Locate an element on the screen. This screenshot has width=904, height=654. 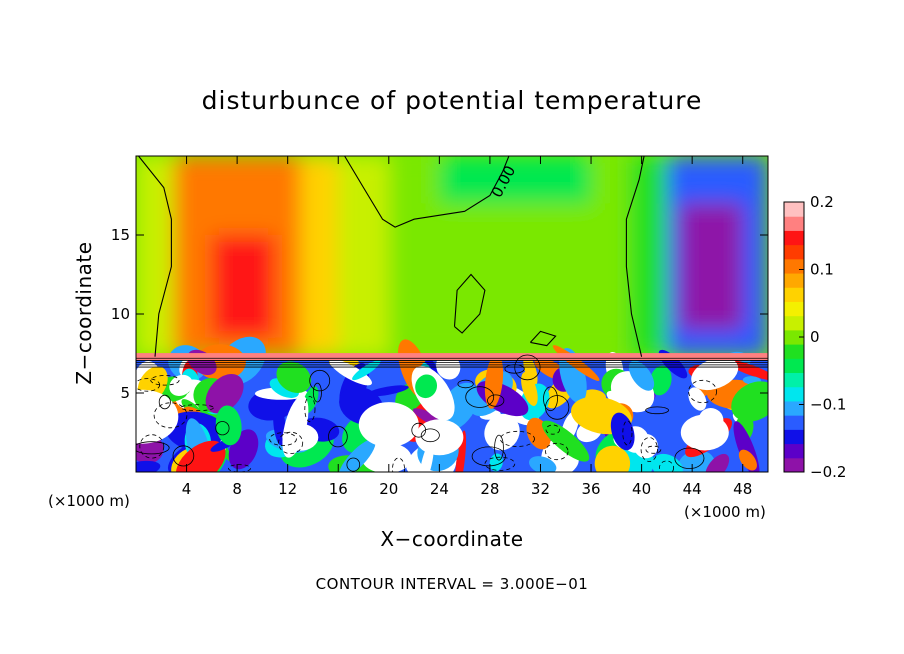
x-tick-label: 32 is located at coordinates (540, 489).